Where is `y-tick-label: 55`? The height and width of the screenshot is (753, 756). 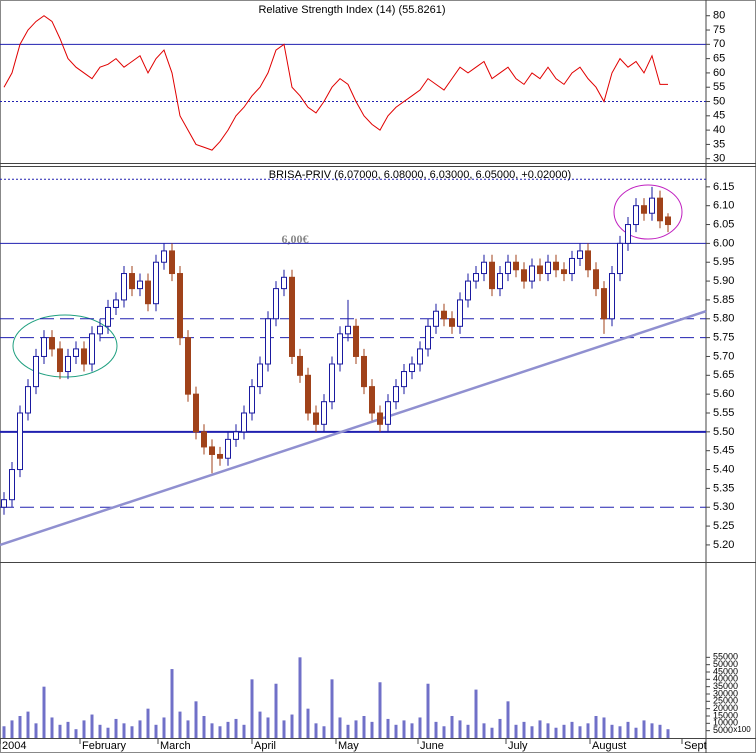
y-tick-label: 55 is located at coordinates (719, 87).